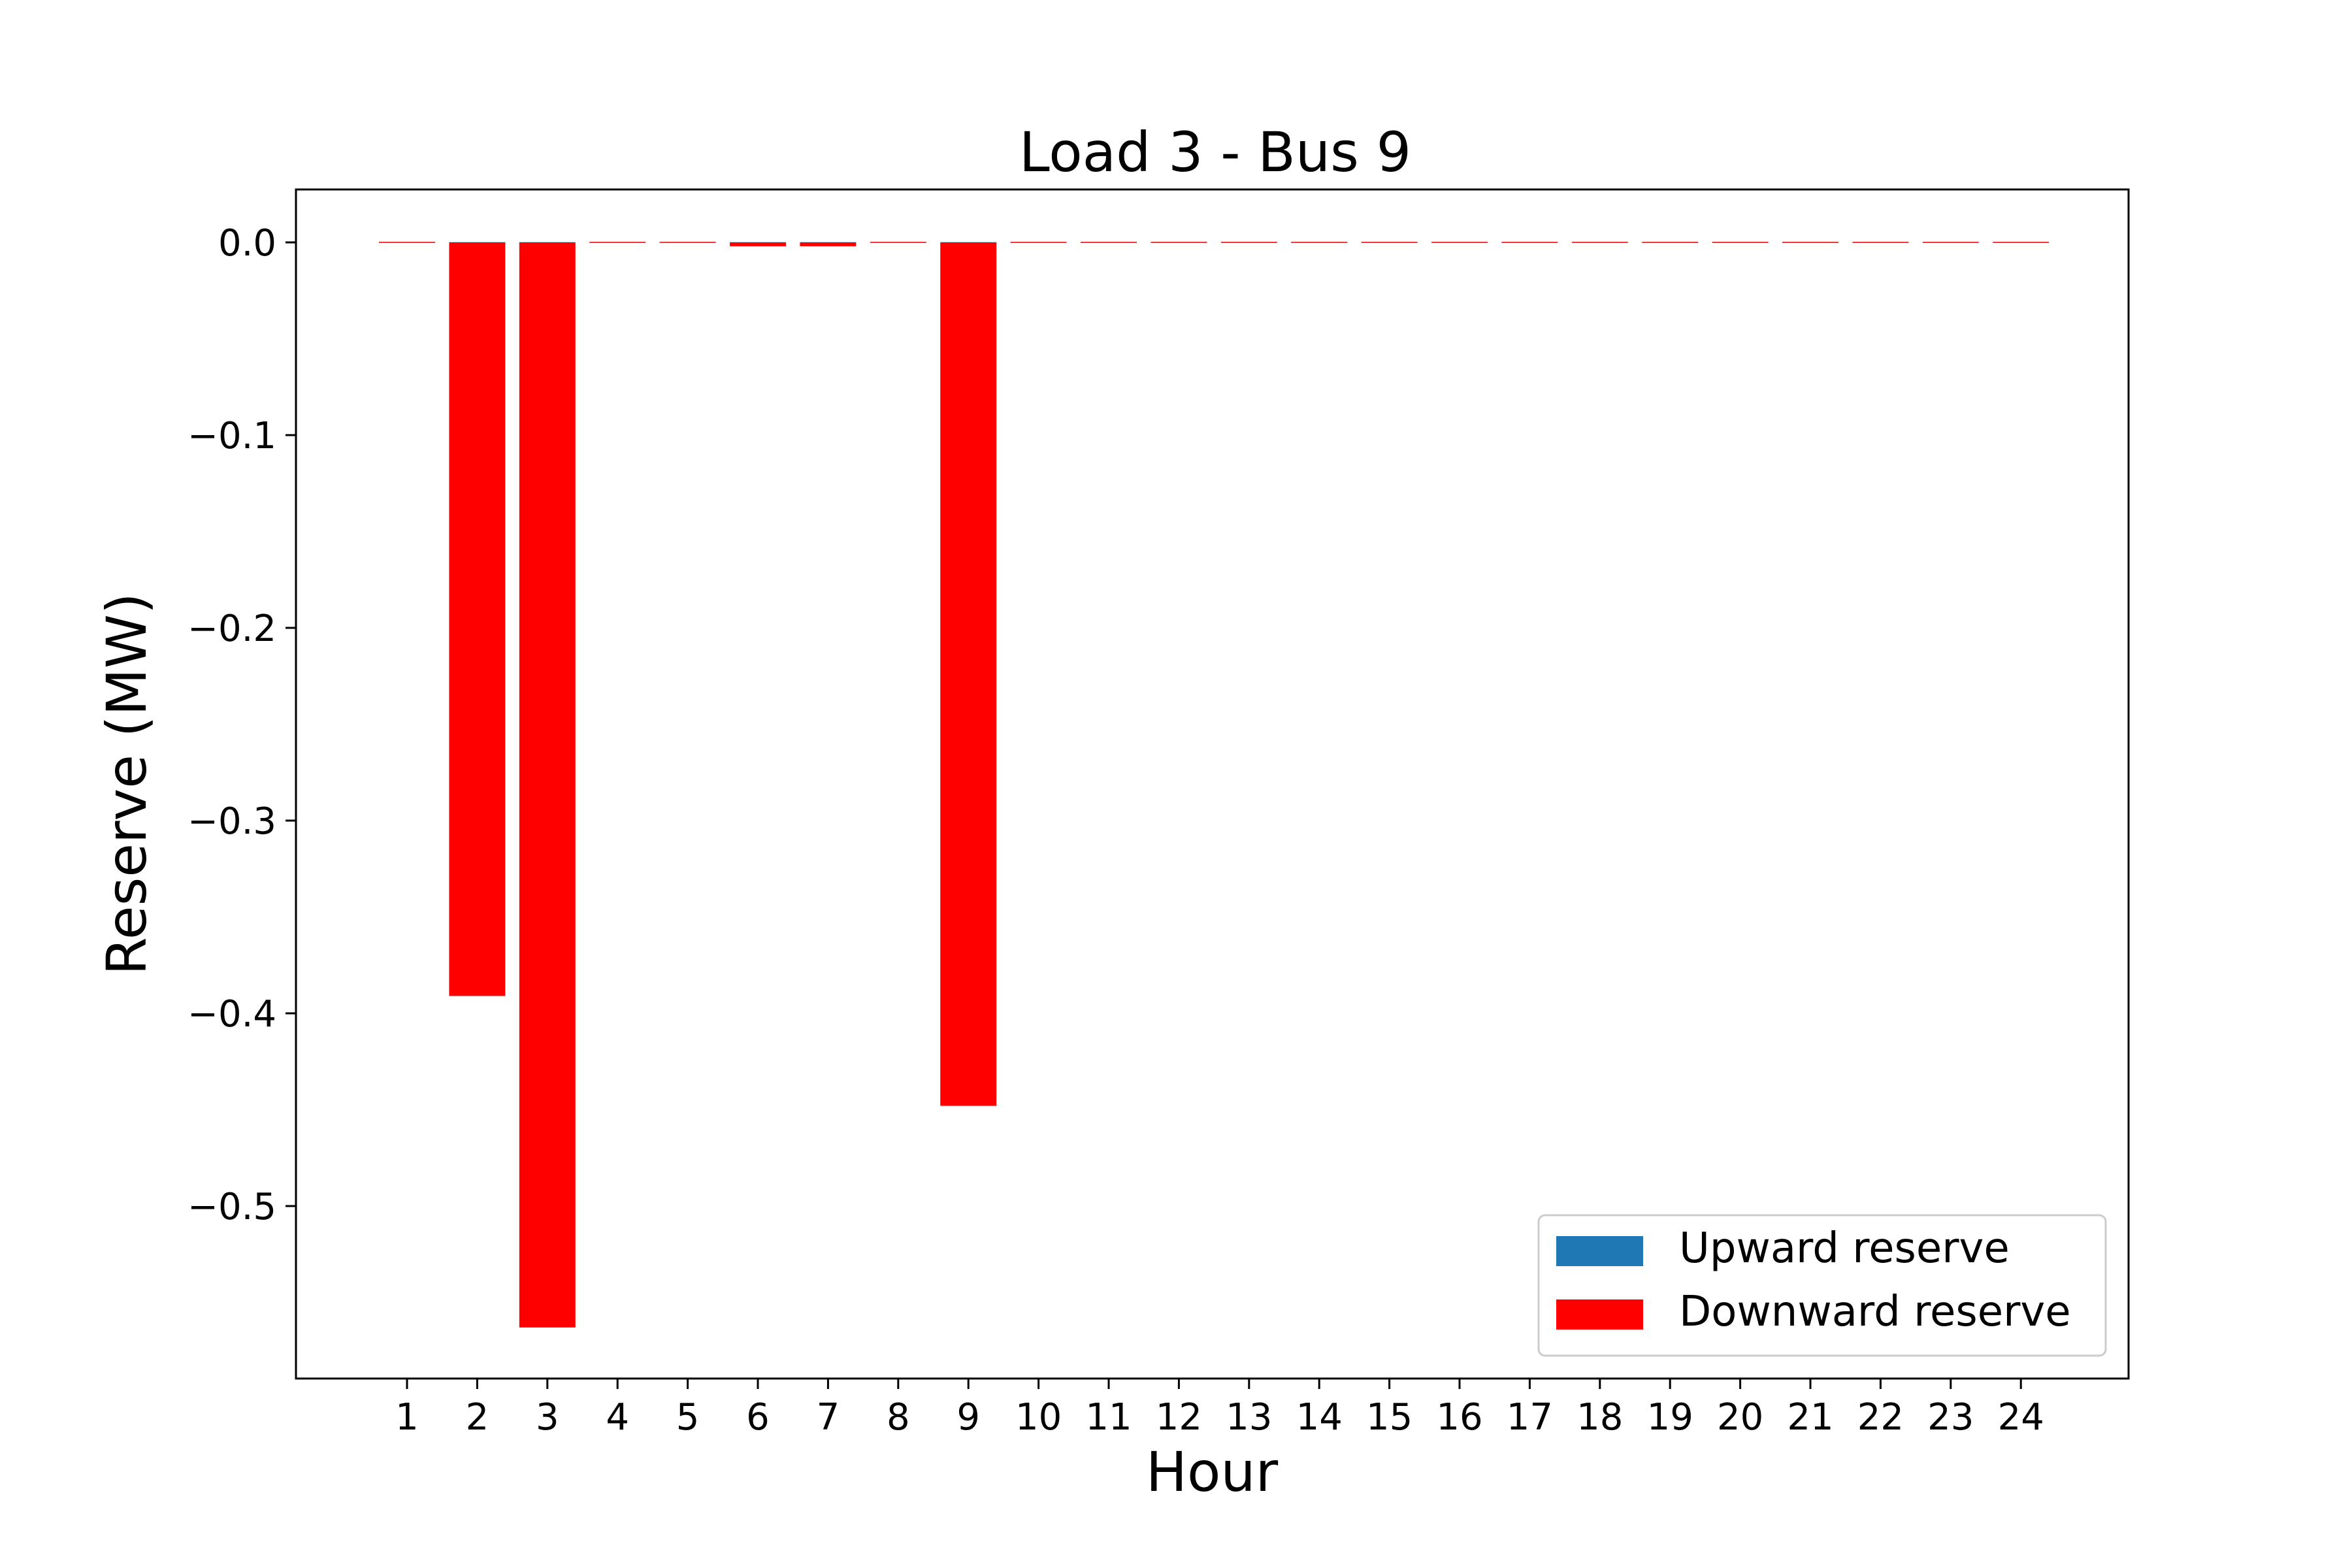 This screenshot has height=1568, width=2352. What do you see at coordinates (1950, 1417) in the screenshot?
I see `x-tick-label: 23` at bounding box center [1950, 1417].